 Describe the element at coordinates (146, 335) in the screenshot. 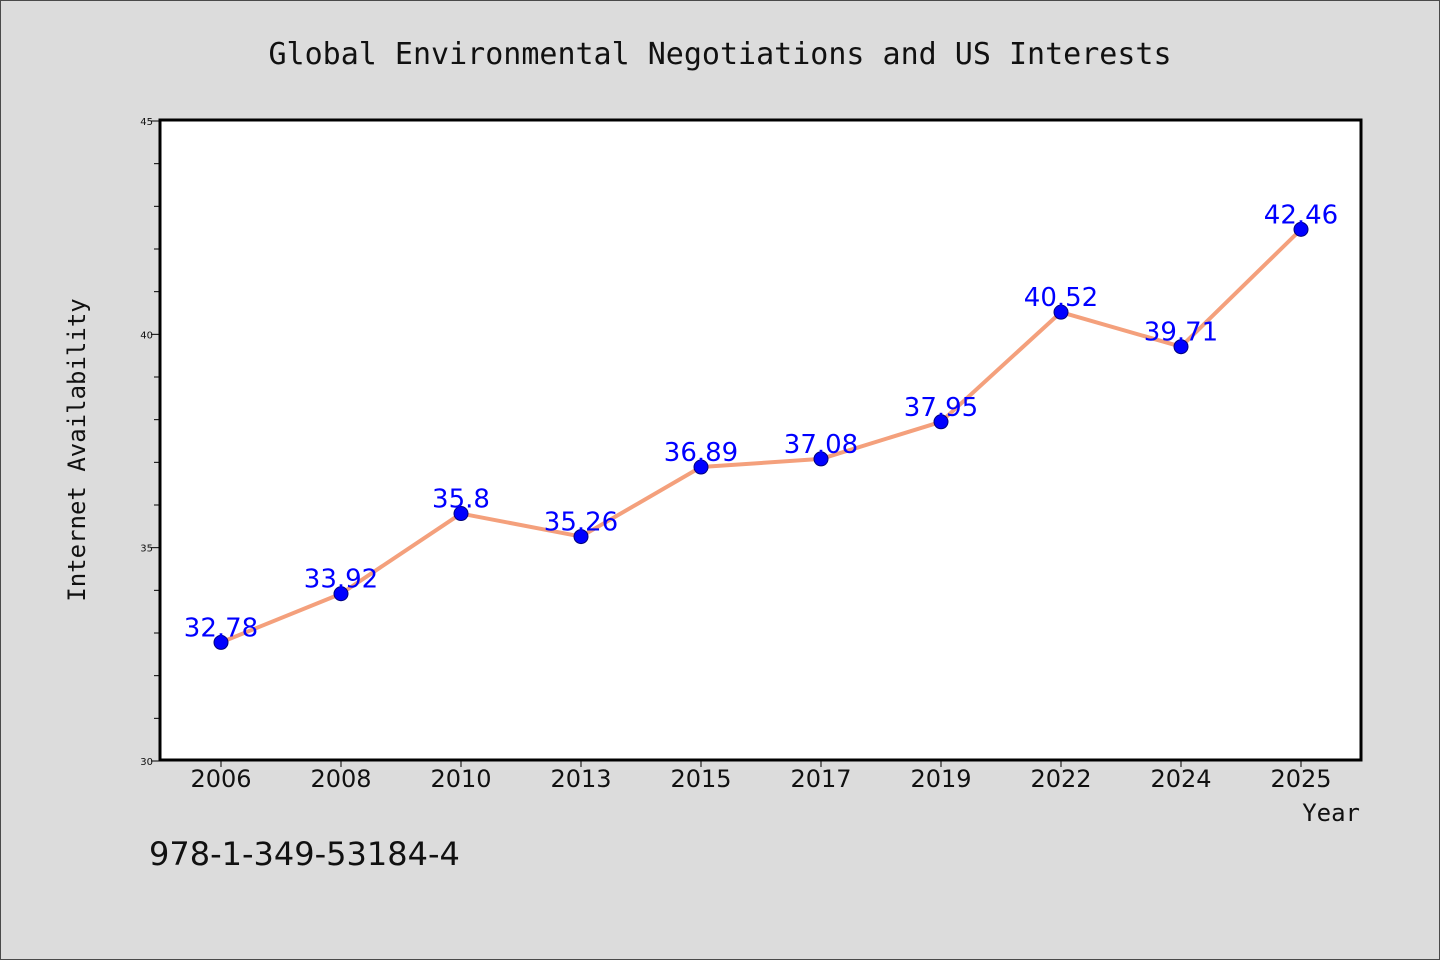

I see `y-tick-label: 40` at that location.